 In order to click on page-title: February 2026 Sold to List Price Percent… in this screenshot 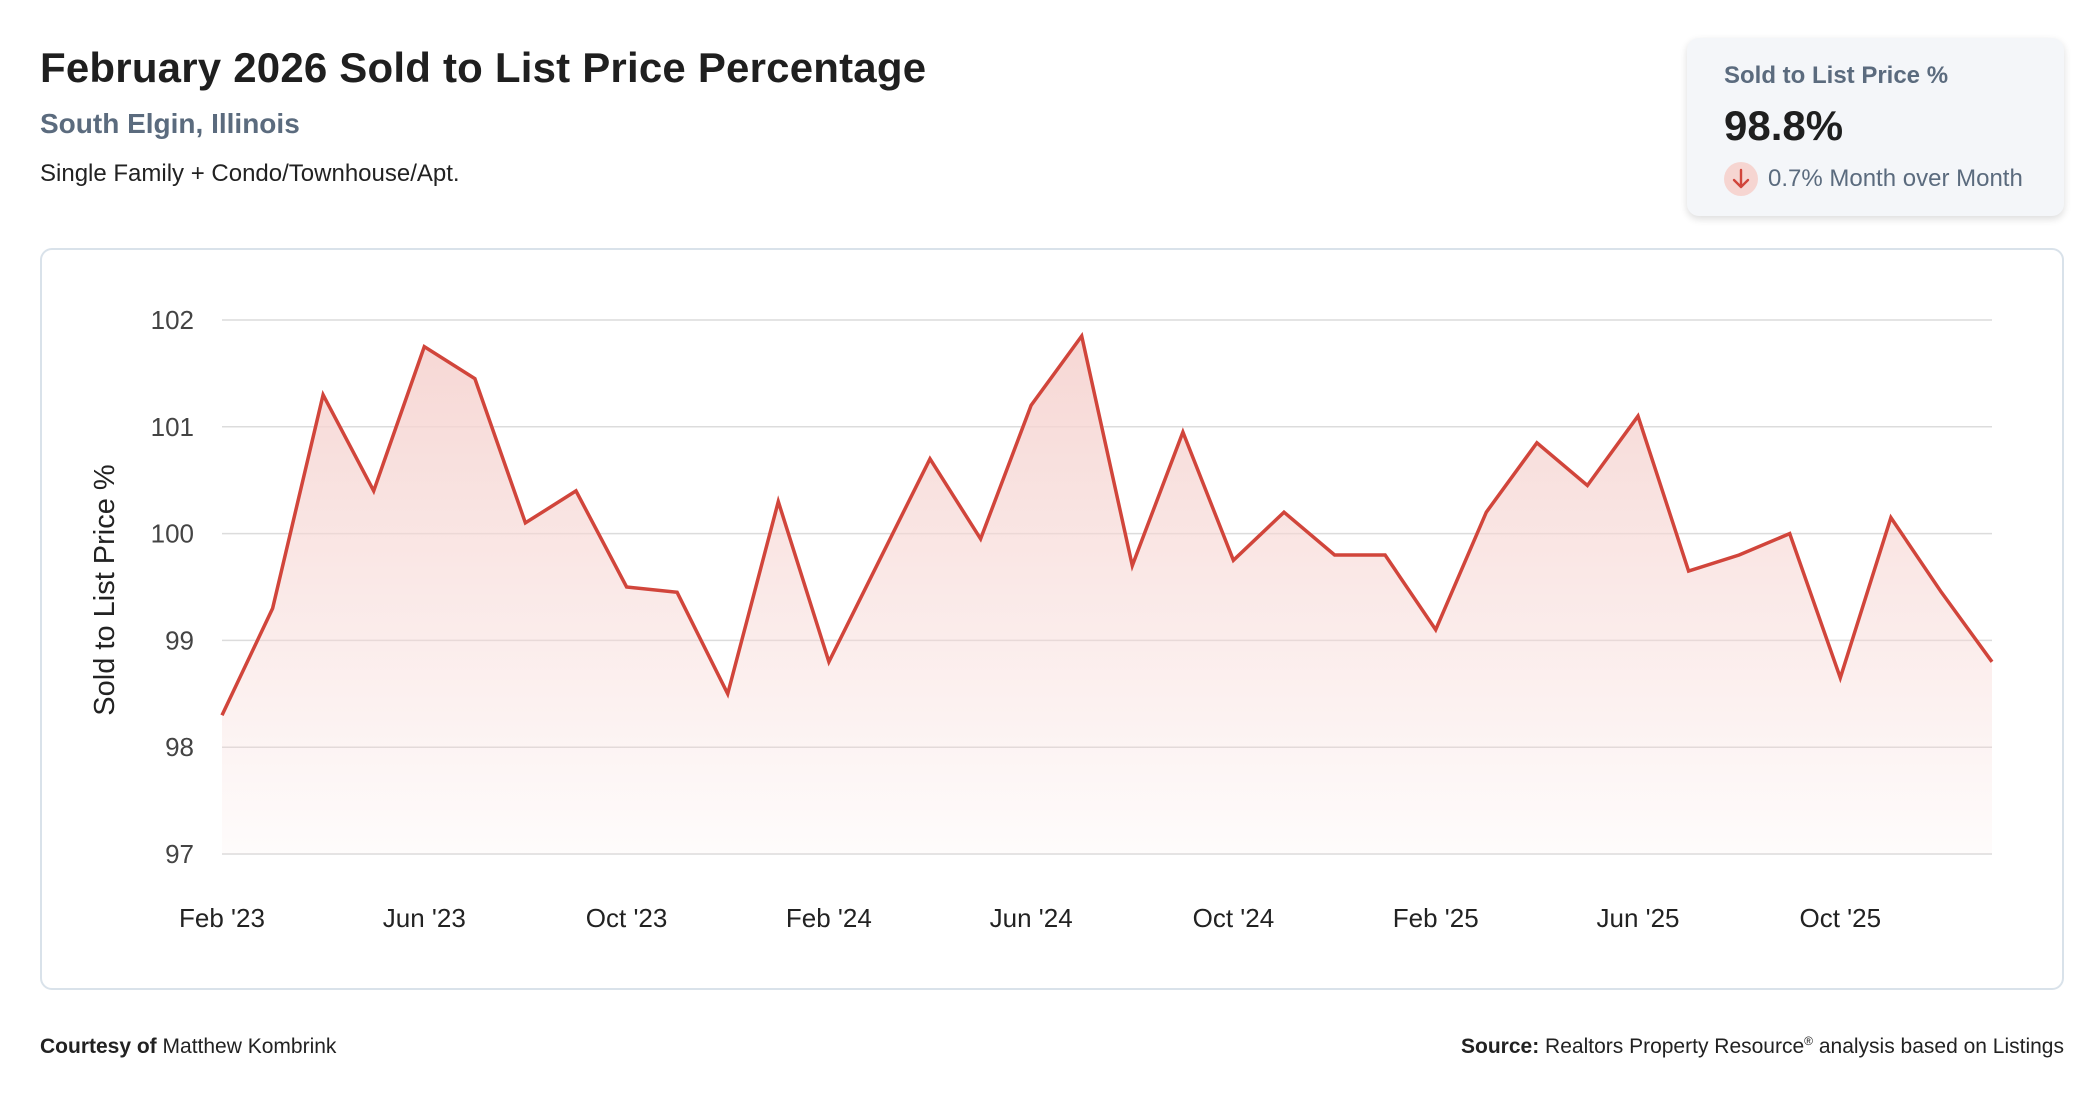, I will do `click(483, 67)`.